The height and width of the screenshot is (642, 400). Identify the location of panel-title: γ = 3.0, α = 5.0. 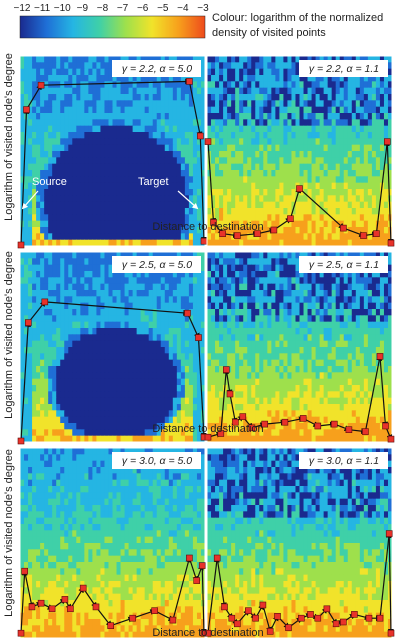
(156, 460).